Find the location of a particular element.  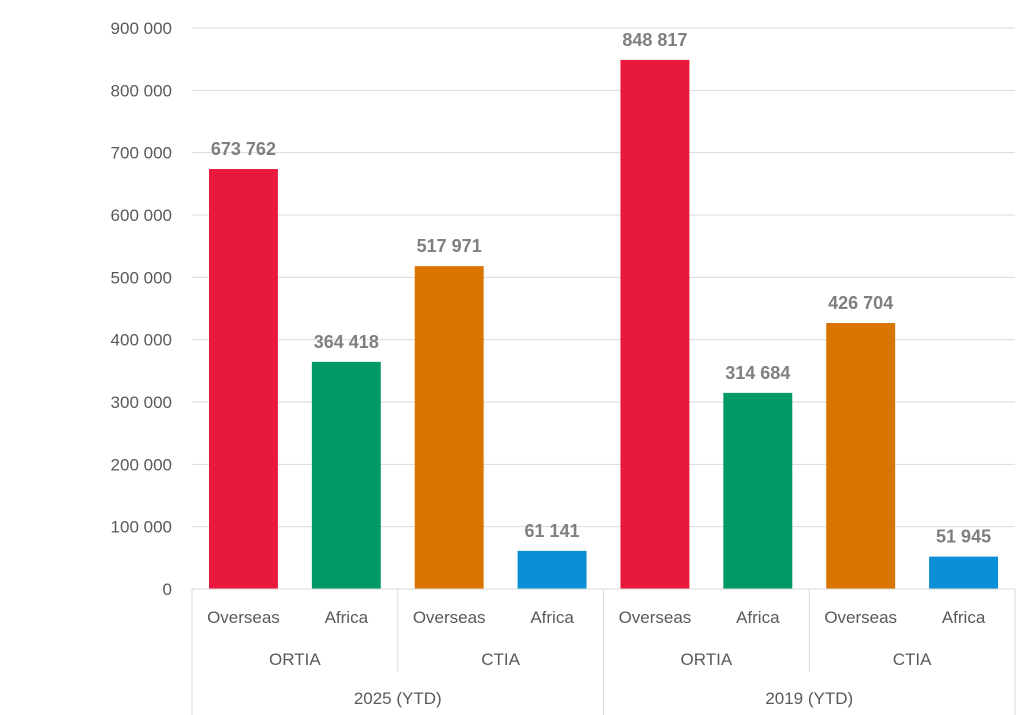

data-label: 364 418 is located at coordinates (346, 342).